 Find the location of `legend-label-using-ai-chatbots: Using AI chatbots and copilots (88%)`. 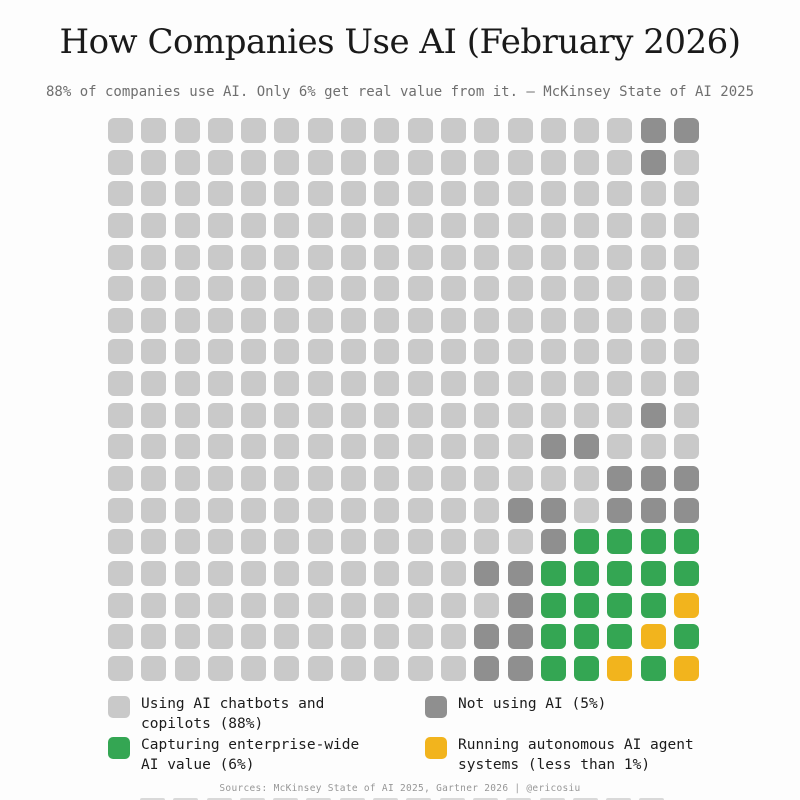

legend-label-using-ai-chatbots: Using AI chatbots and copilots (88%) is located at coordinates (233, 714).